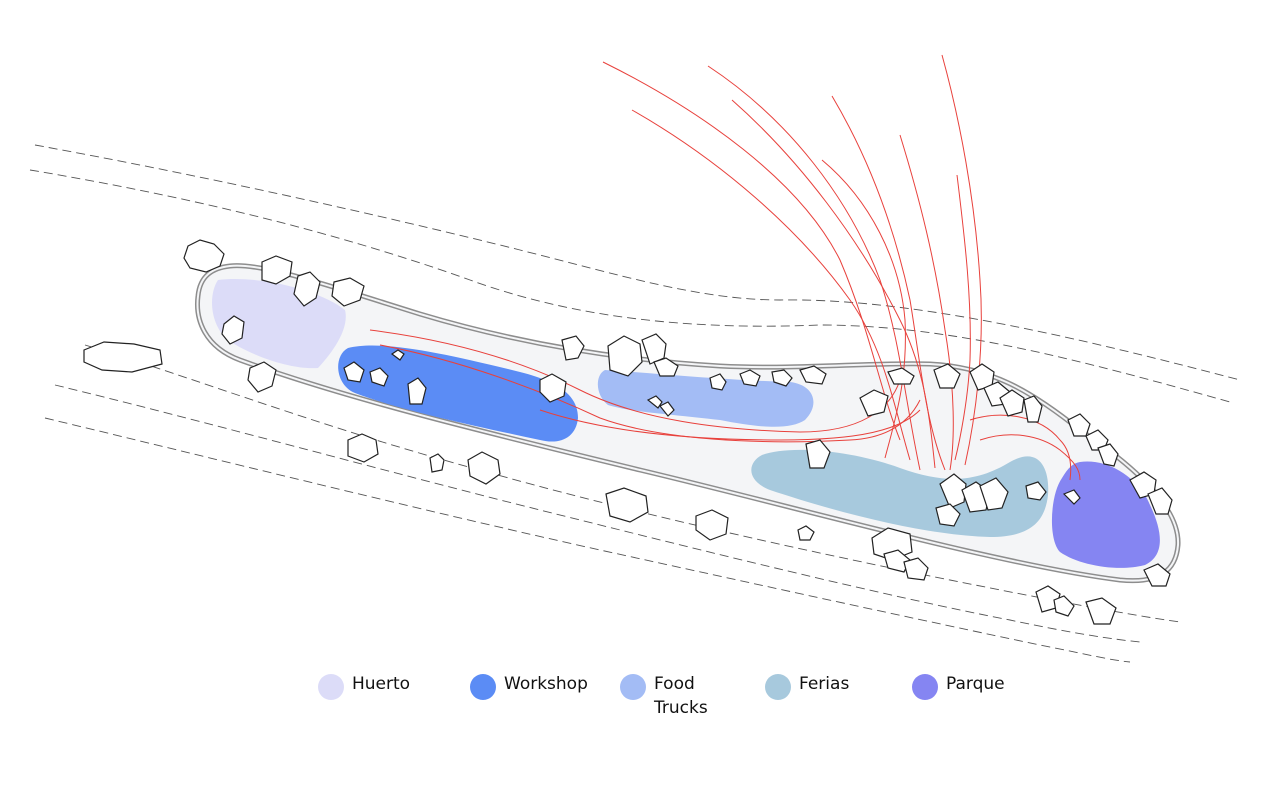 The image size is (1280, 792). I want to click on legend-item-huerto: Huerto, so click(380, 686).